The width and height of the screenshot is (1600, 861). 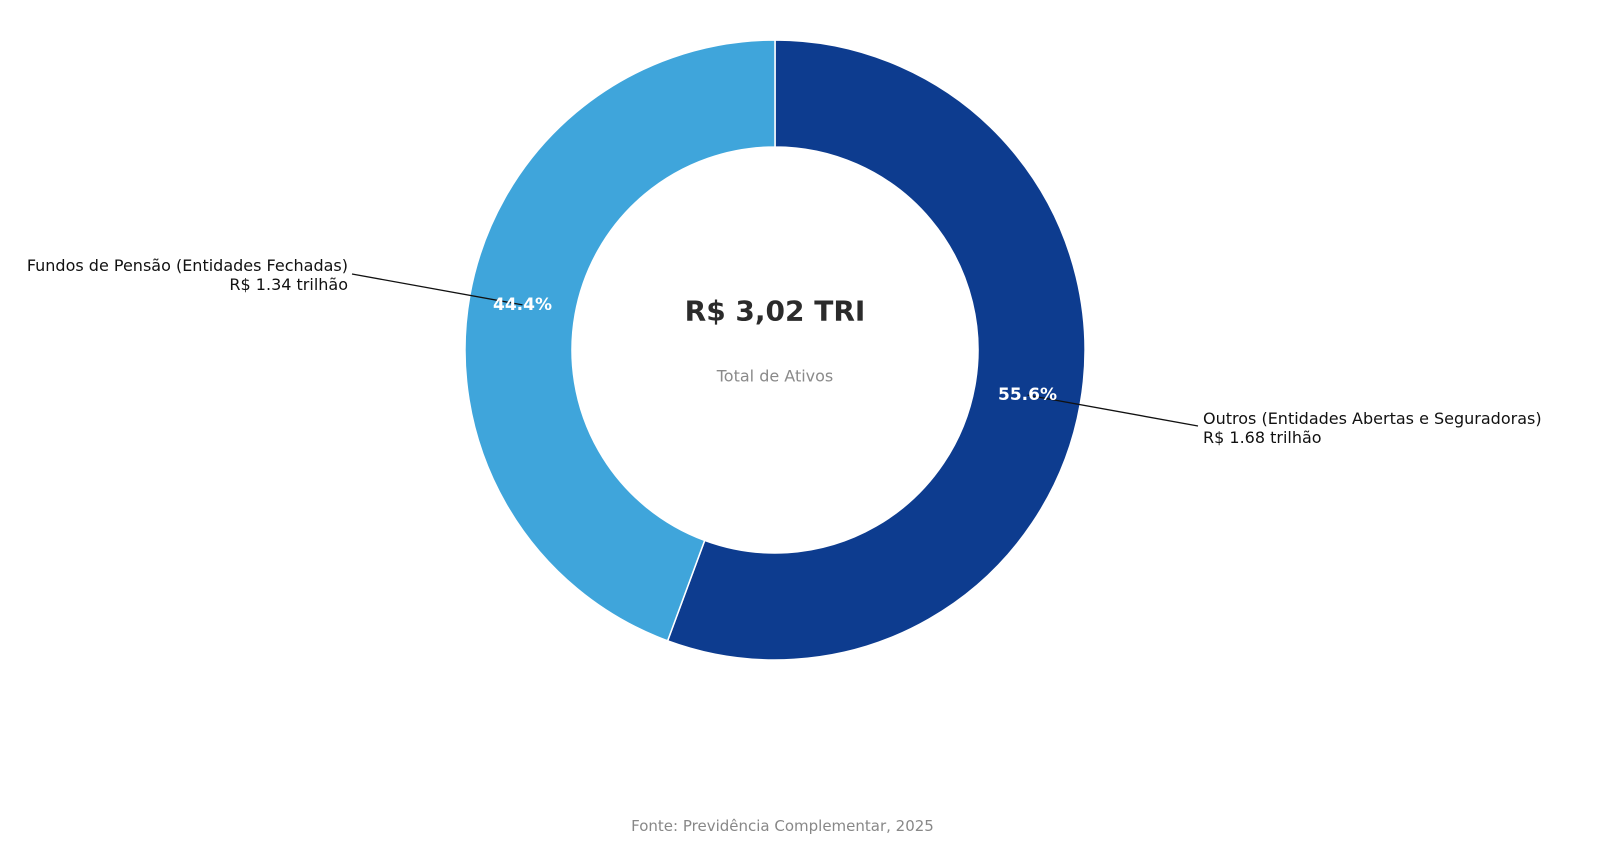 I want to click on leader-line-fundos-de-pensao, so click(x=437, y=289).